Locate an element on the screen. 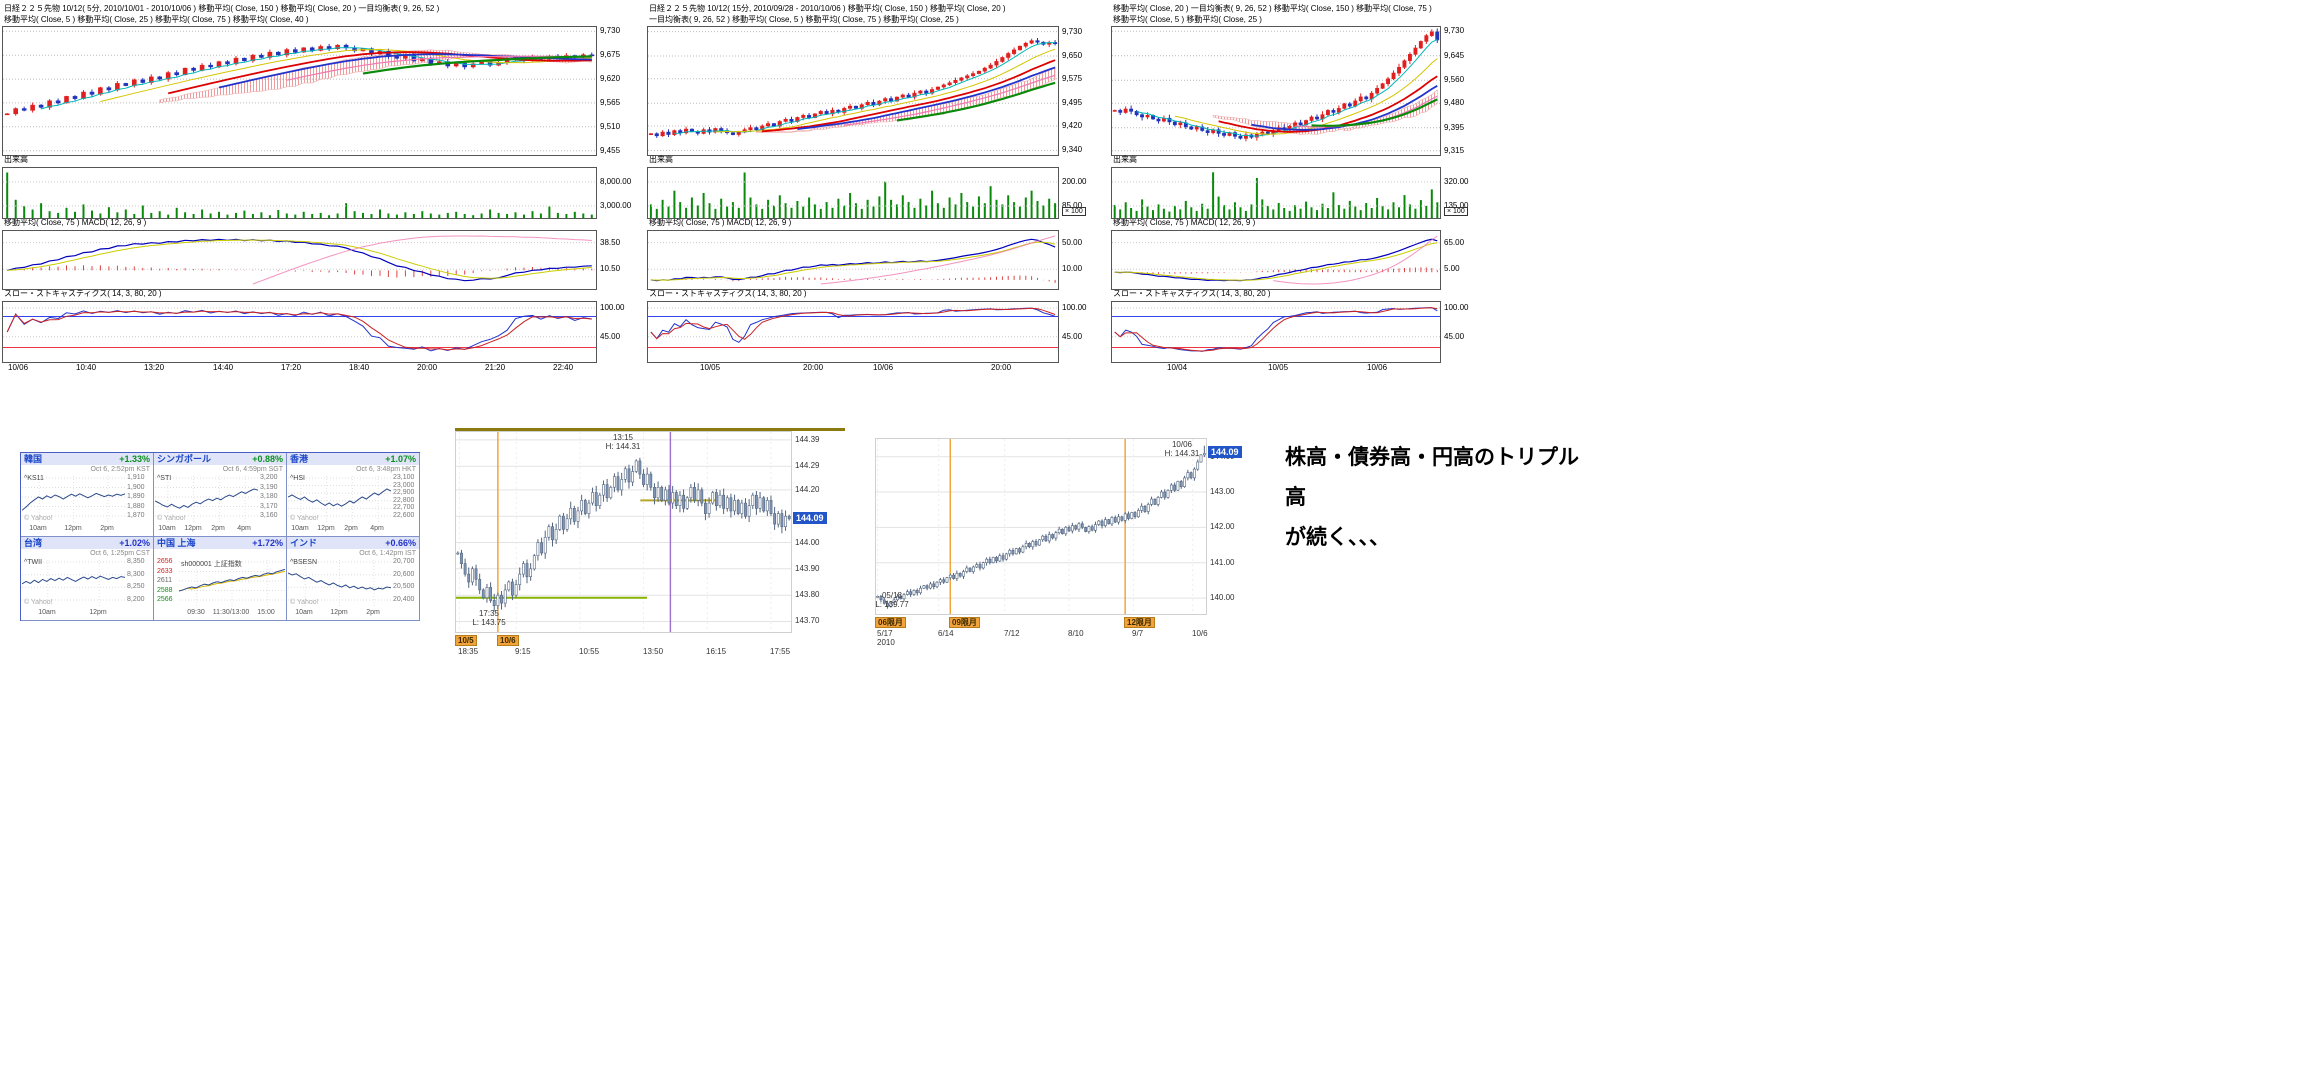 The image size is (2308, 1078). symbol-label: ^TWII is located at coordinates (33, 562).